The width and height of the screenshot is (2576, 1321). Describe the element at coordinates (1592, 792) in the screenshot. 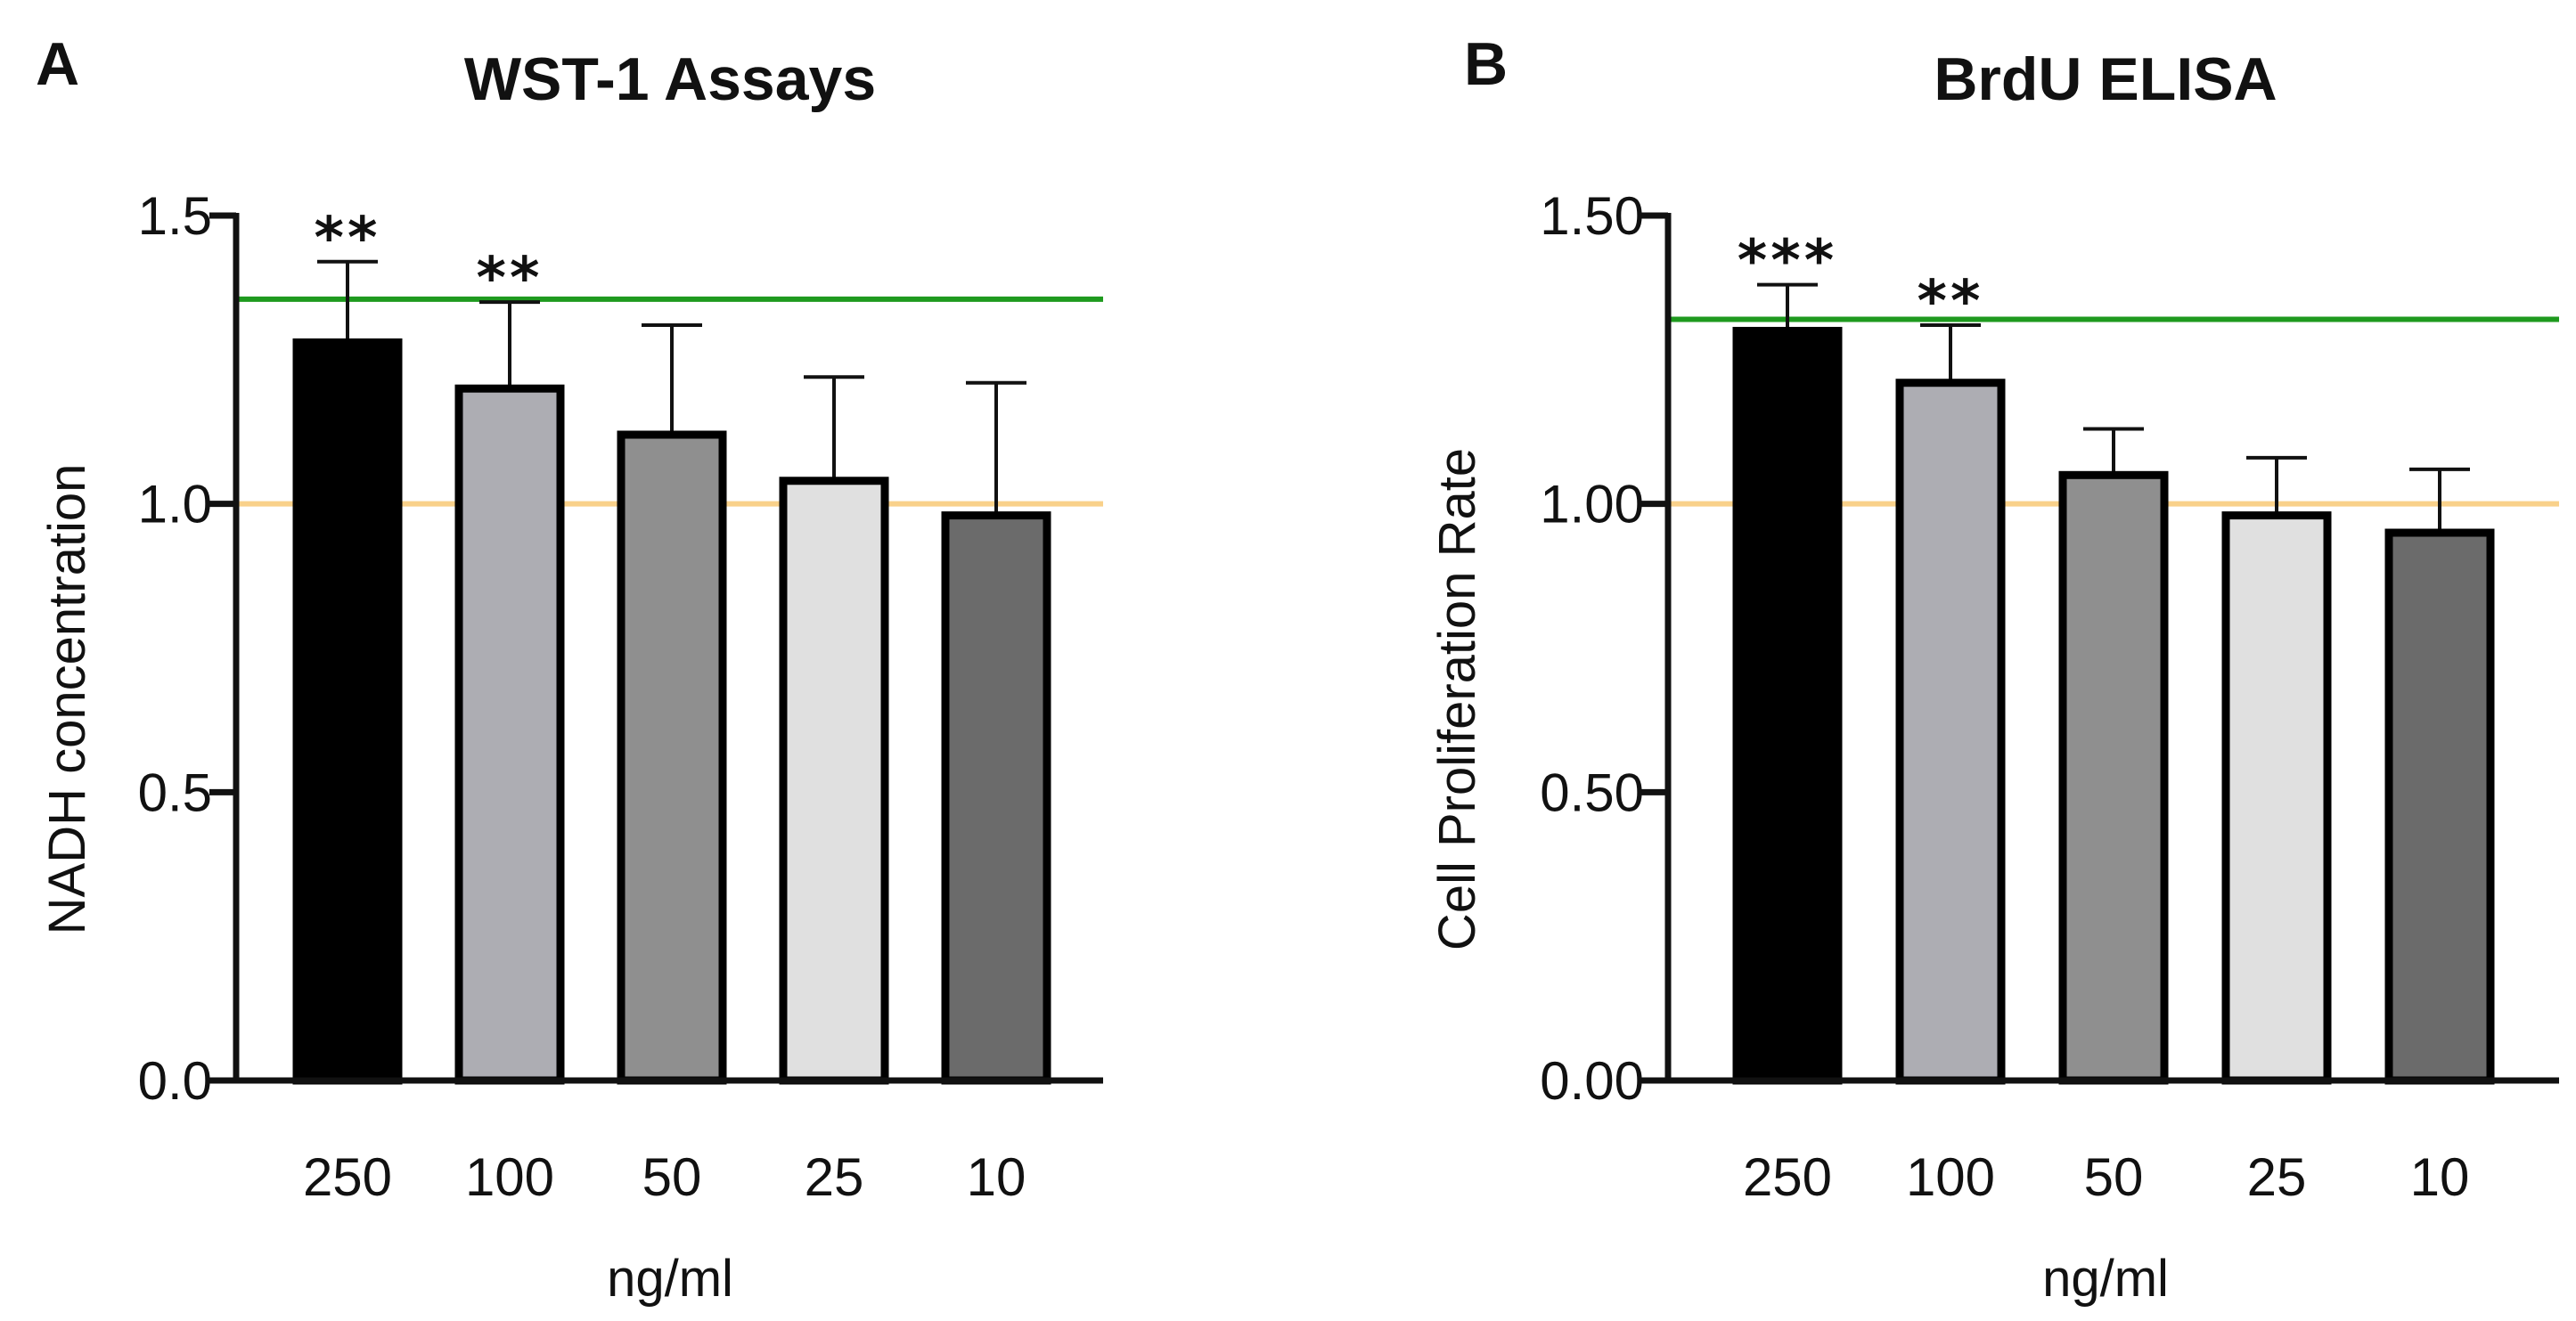

I see `y-tick-label: 0.50` at that location.